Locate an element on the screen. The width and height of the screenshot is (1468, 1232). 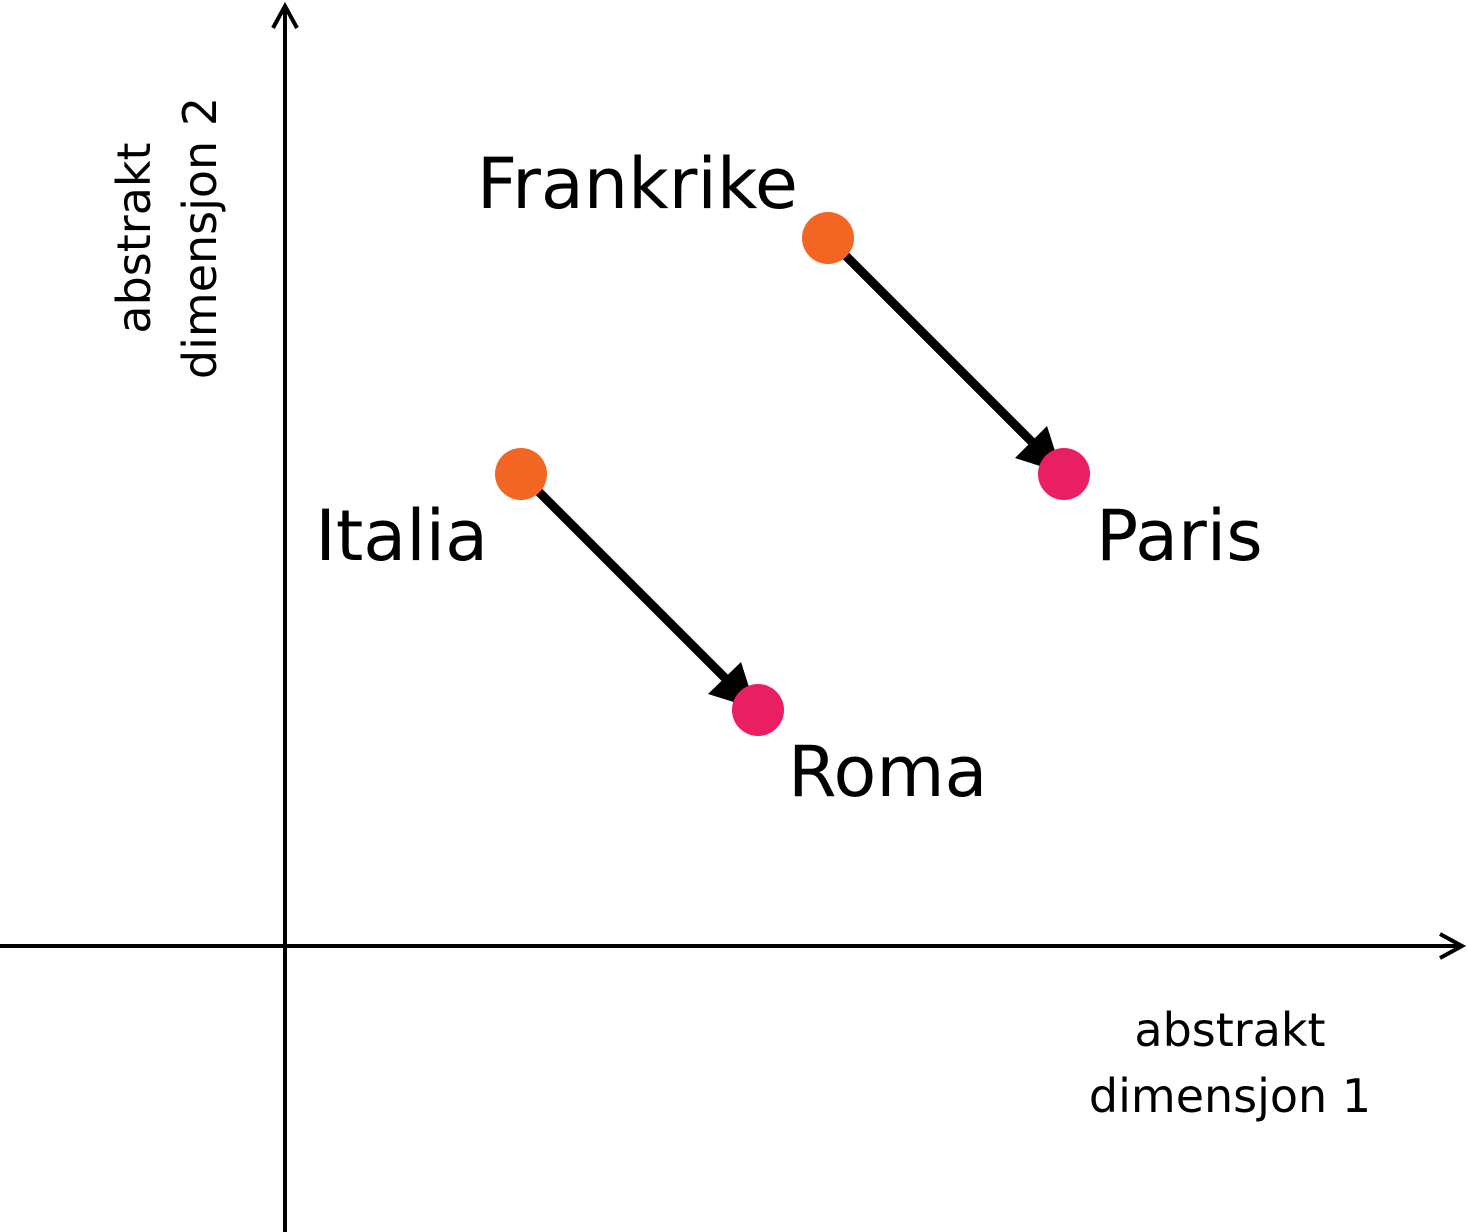
point-italia is located at coordinates (521, 474).